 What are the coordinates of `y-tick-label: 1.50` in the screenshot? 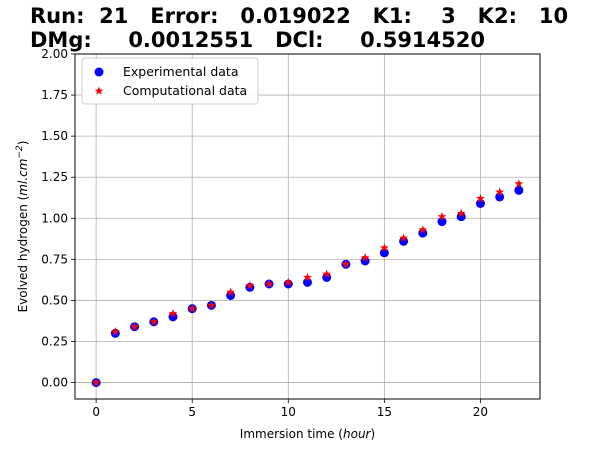 It's located at (54, 136).